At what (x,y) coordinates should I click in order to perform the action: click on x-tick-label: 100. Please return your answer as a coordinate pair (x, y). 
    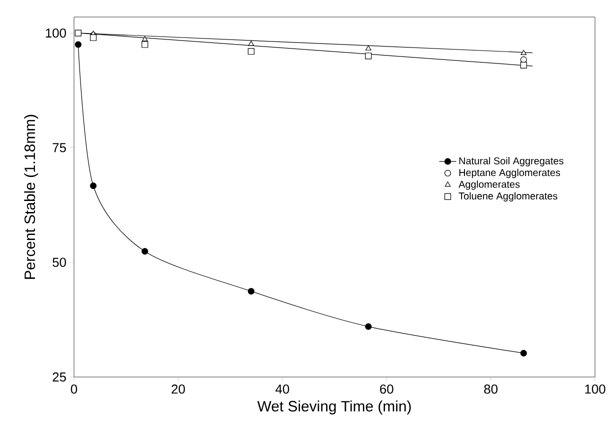
    Looking at the image, I should click on (595, 389).